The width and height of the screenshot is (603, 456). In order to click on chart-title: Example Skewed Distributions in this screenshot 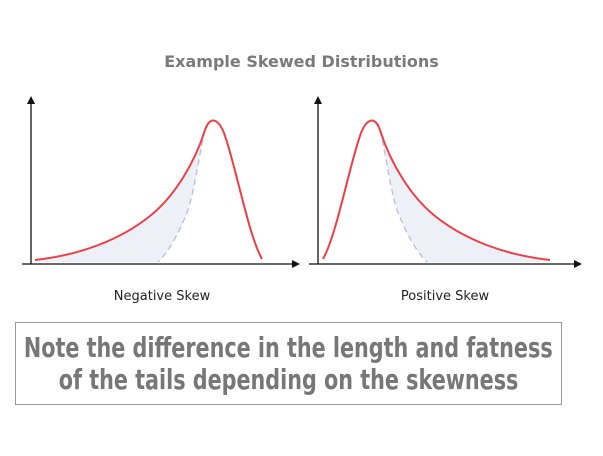, I will do `click(301, 61)`.